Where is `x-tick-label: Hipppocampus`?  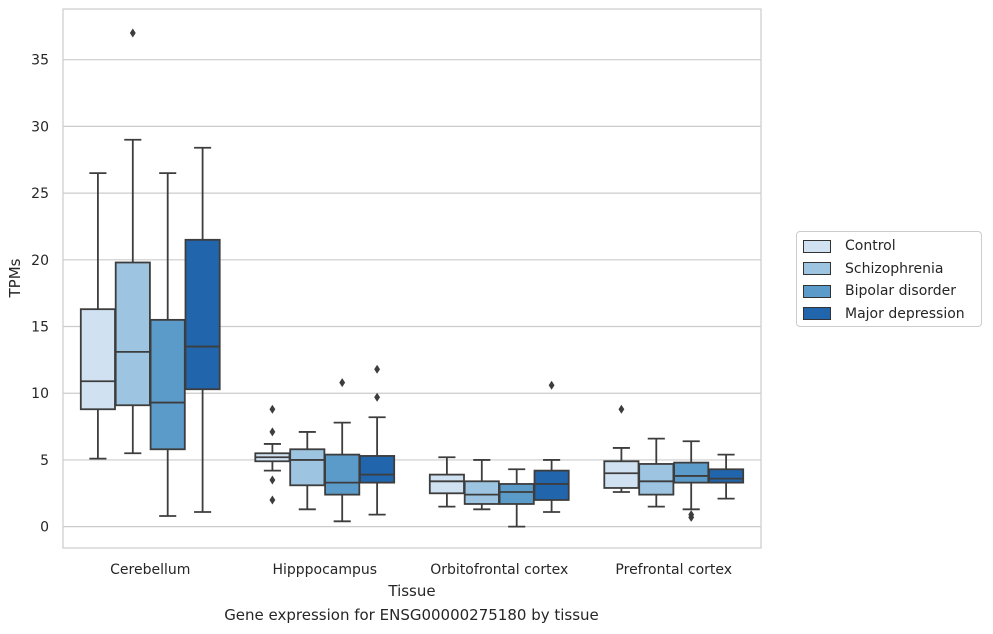
x-tick-label: Hipppocampus is located at coordinates (324, 570).